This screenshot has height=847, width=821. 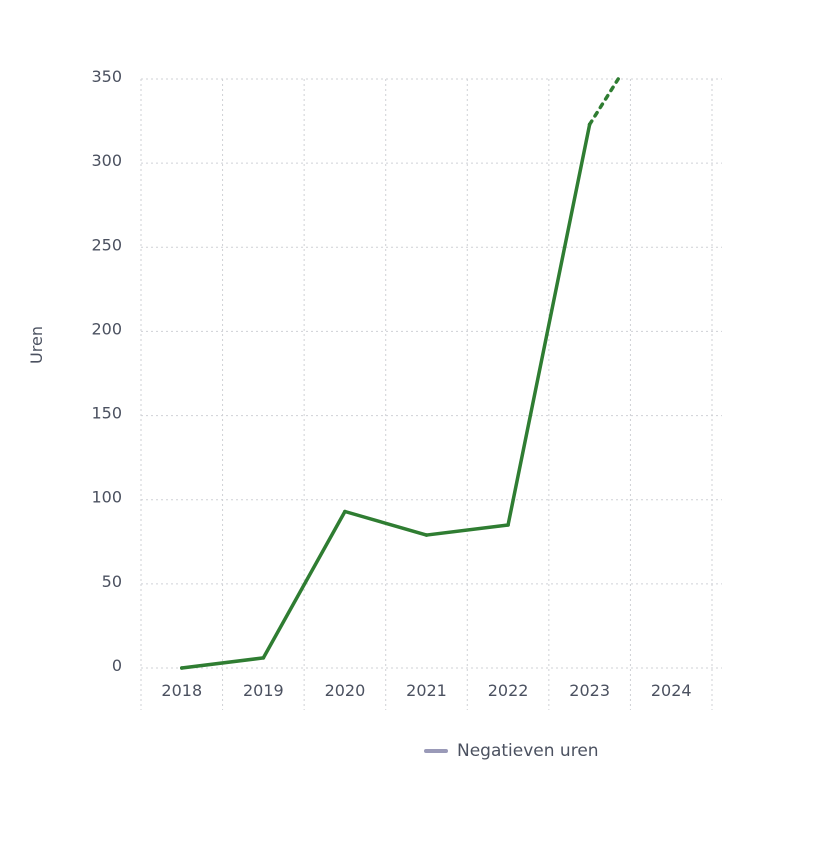 I want to click on y-tick-label-150: 150, so click(x=106, y=413).